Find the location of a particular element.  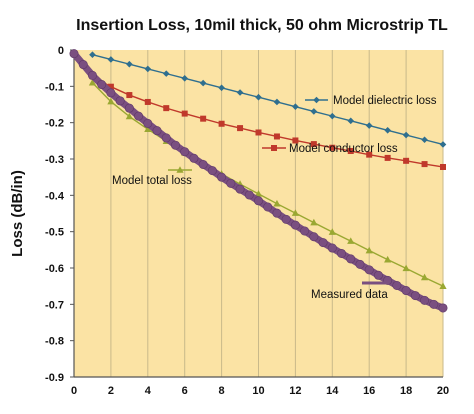

y-tick-label-4: -0.4 is located at coordinates (55, 196).